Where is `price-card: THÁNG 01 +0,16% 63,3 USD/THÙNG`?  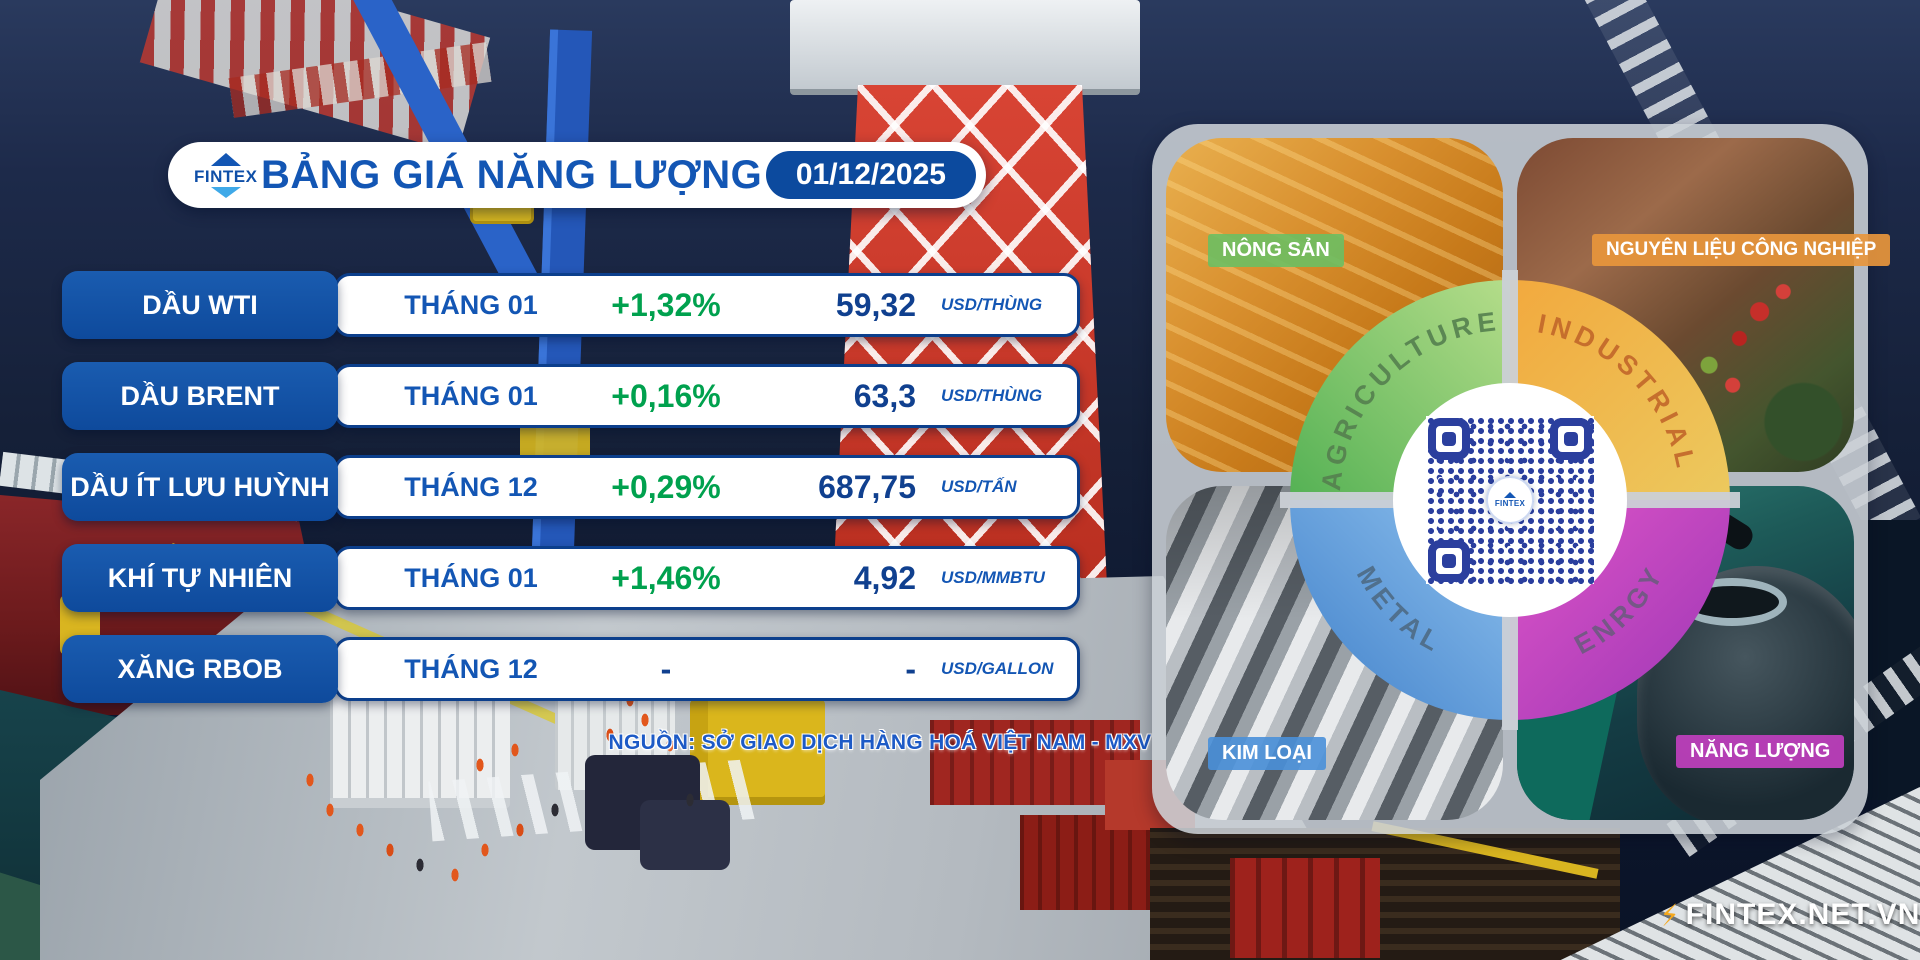
price-card: THÁNG 01 +0,16% 63,3 USD/THÙNG is located at coordinates (707, 396).